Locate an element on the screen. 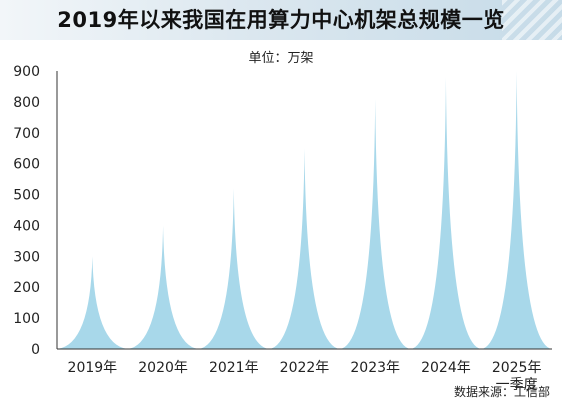 This screenshot has height=404, width=562. y-axis: 0 100 200 300 400 500 600 700 800 900 is located at coordinates (26, 211).